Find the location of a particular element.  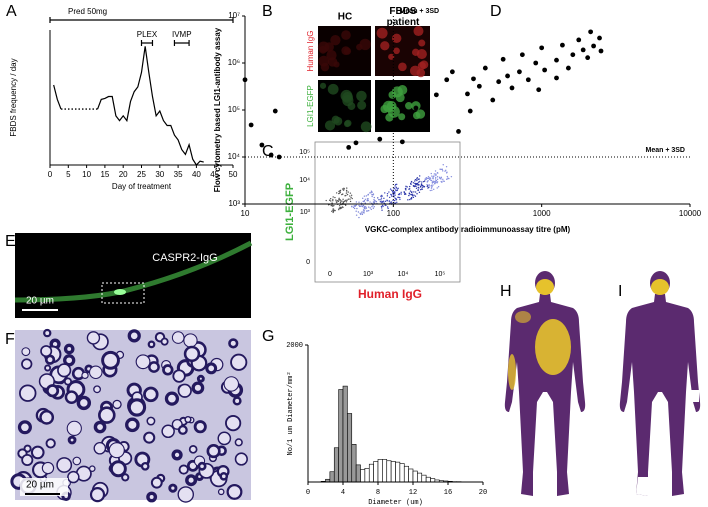

panel-label: C is located at coordinates (268, 151).